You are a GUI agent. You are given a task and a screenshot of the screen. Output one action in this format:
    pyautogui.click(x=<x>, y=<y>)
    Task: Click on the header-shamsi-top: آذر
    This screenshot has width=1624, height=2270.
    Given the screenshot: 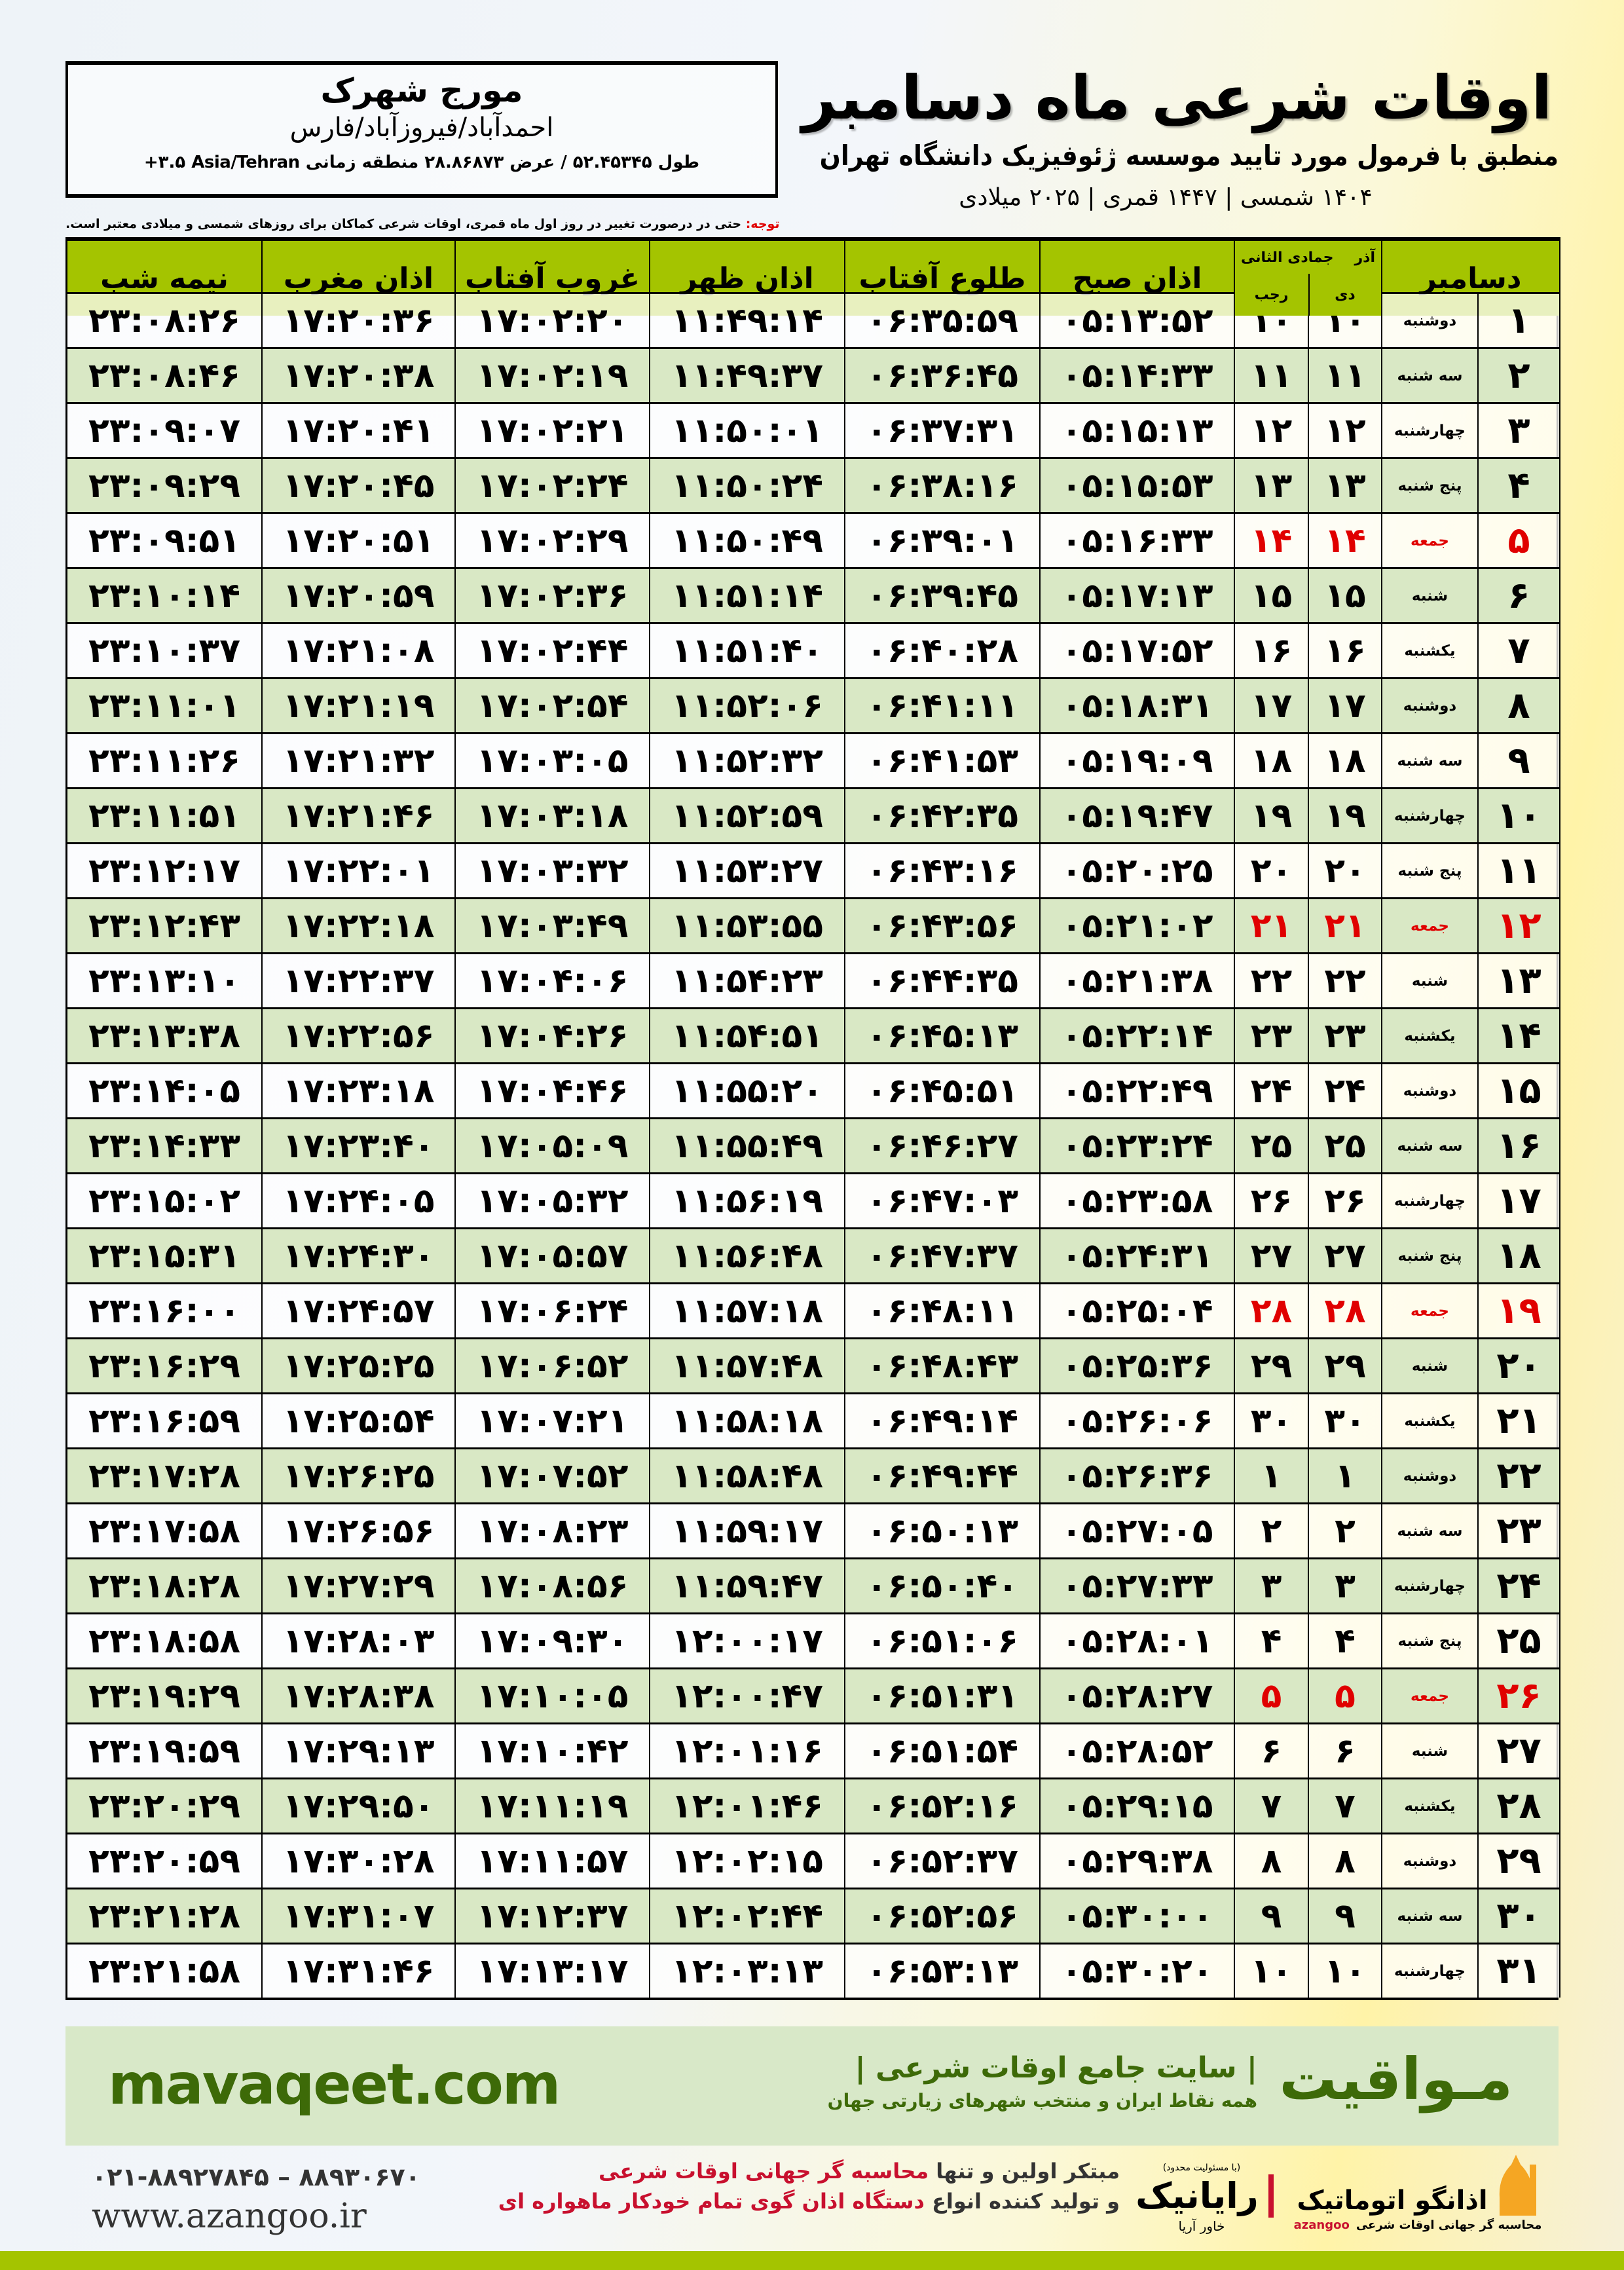 What is the action you would take?
    pyautogui.click(x=1365, y=257)
    